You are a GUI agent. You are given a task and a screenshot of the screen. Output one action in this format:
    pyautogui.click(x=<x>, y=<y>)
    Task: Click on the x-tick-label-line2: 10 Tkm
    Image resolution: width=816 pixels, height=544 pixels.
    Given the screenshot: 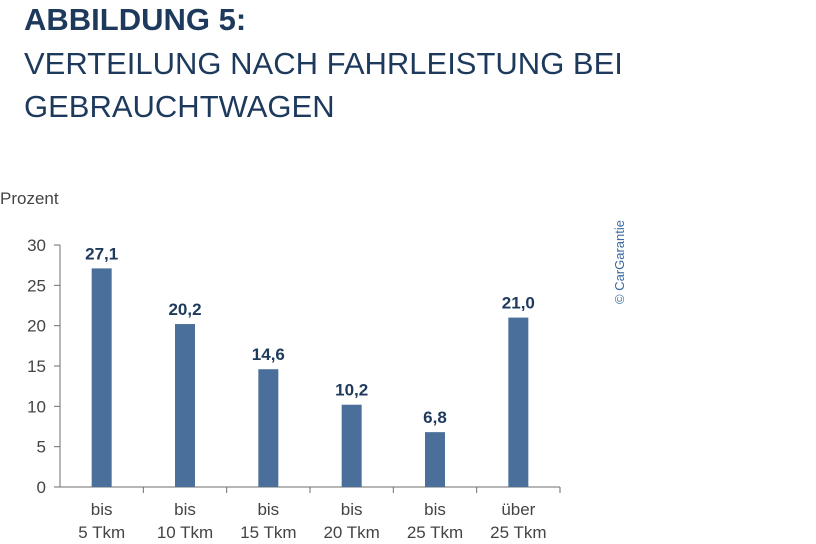 What is the action you would take?
    pyautogui.click(x=185, y=532)
    